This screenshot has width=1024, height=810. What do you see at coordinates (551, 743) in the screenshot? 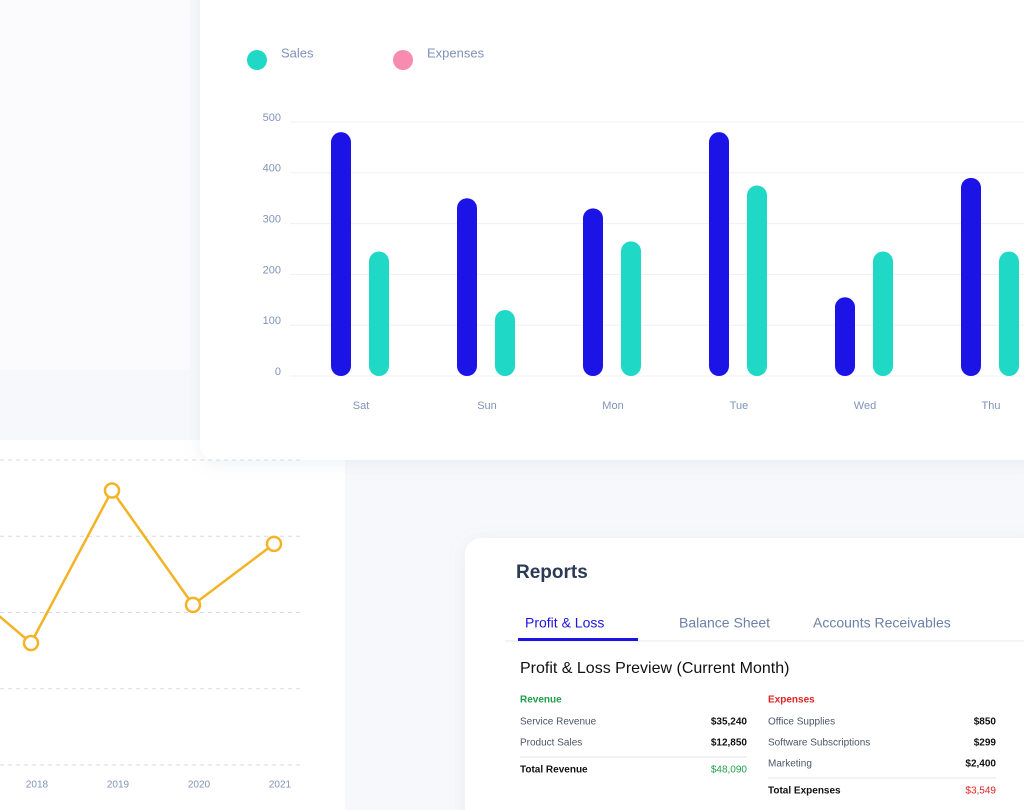
I see `row-label: Product Sales` at bounding box center [551, 743].